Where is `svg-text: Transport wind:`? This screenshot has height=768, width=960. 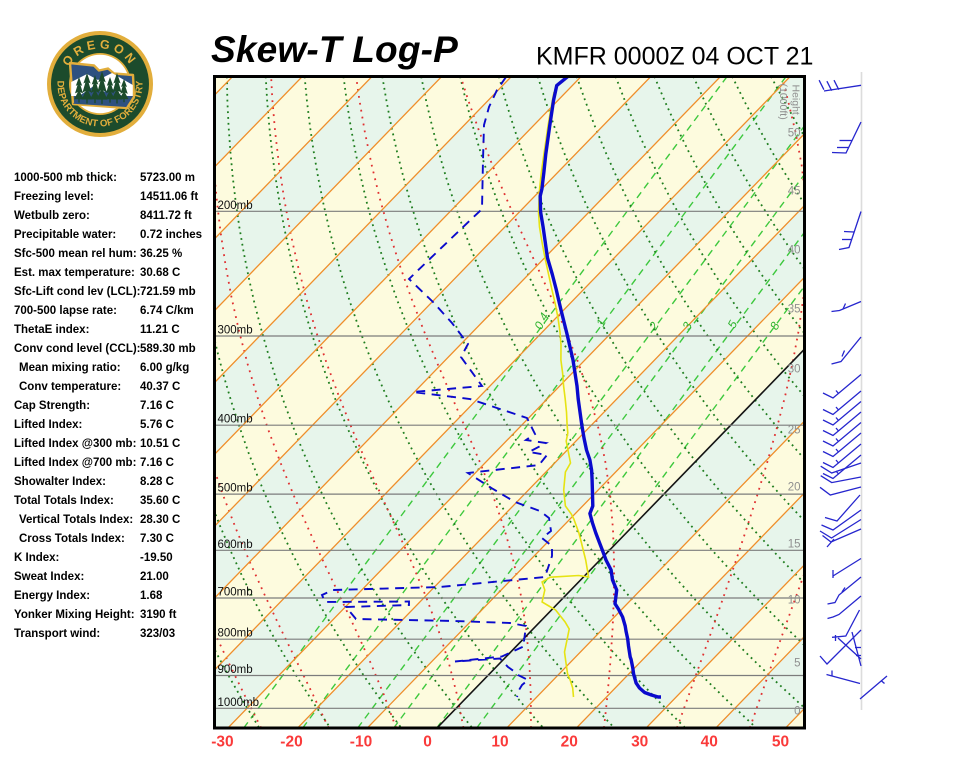 svg-text: Transport wind: is located at coordinates (57, 634).